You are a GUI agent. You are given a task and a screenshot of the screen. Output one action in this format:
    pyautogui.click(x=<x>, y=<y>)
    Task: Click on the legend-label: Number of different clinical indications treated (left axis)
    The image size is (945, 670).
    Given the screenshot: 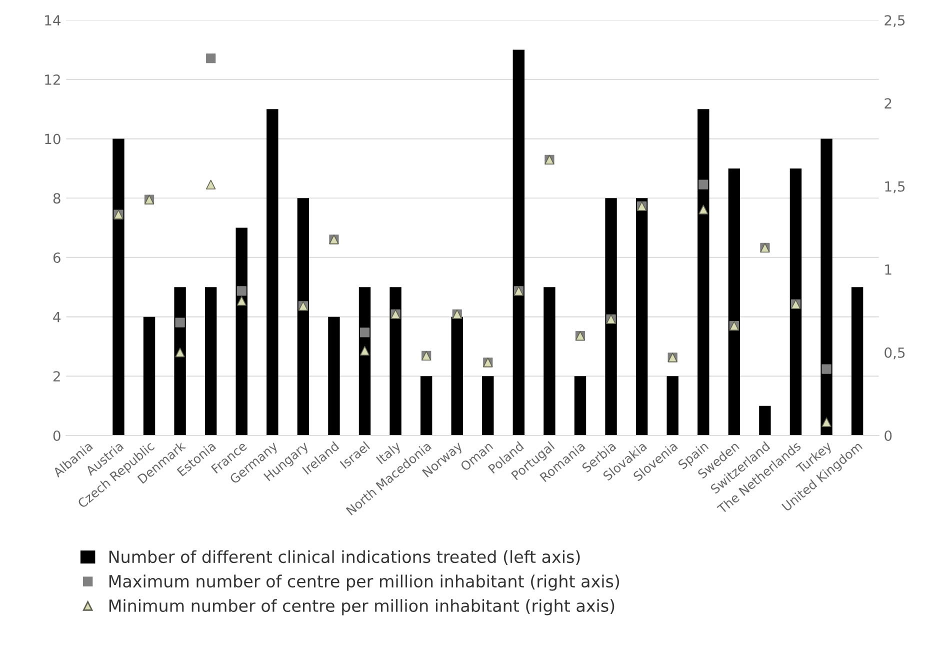 What is the action you would take?
    pyautogui.click(x=344, y=558)
    